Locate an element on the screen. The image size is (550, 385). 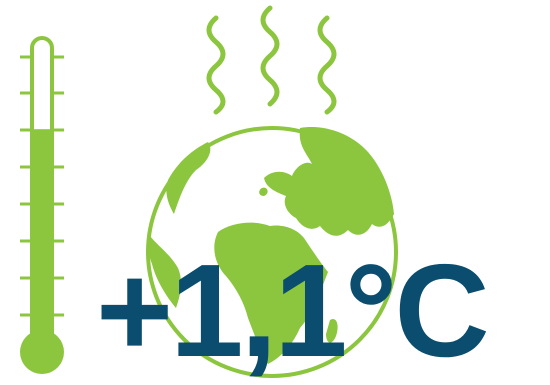
globe-landmass-africa is located at coordinates (271, 293).